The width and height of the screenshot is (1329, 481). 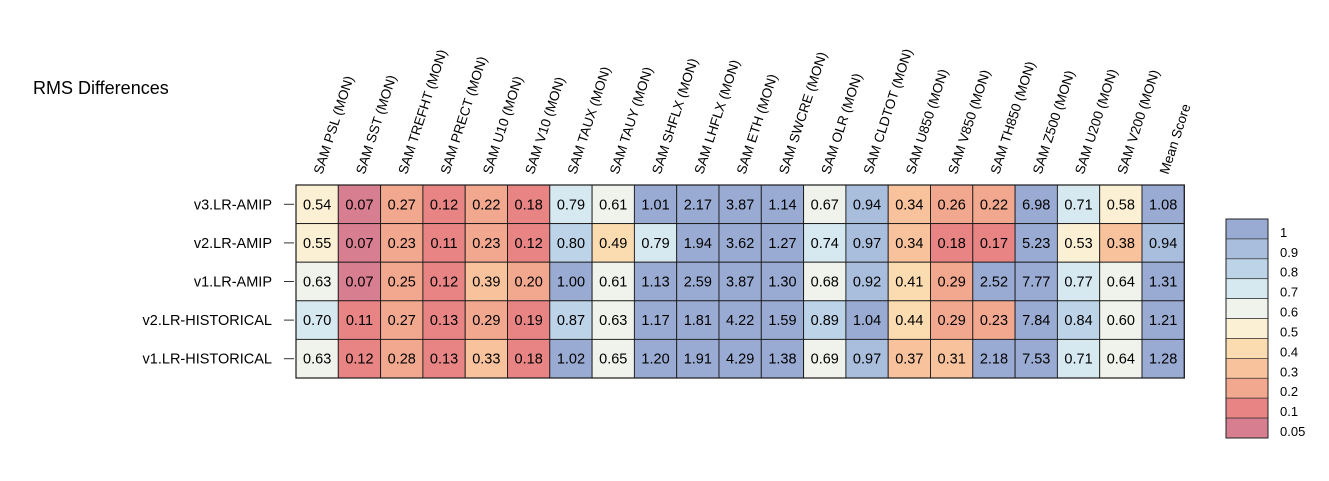 What do you see at coordinates (317, 205) in the screenshot?
I see `cell-value-label: 0.54` at bounding box center [317, 205].